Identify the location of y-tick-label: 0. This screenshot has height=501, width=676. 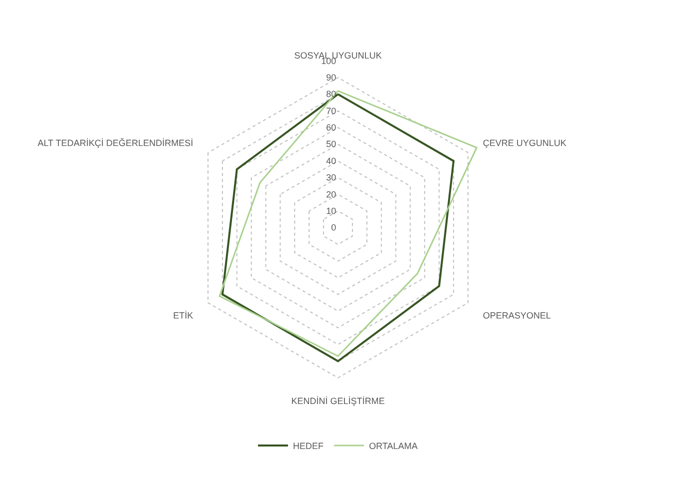
(333, 227).